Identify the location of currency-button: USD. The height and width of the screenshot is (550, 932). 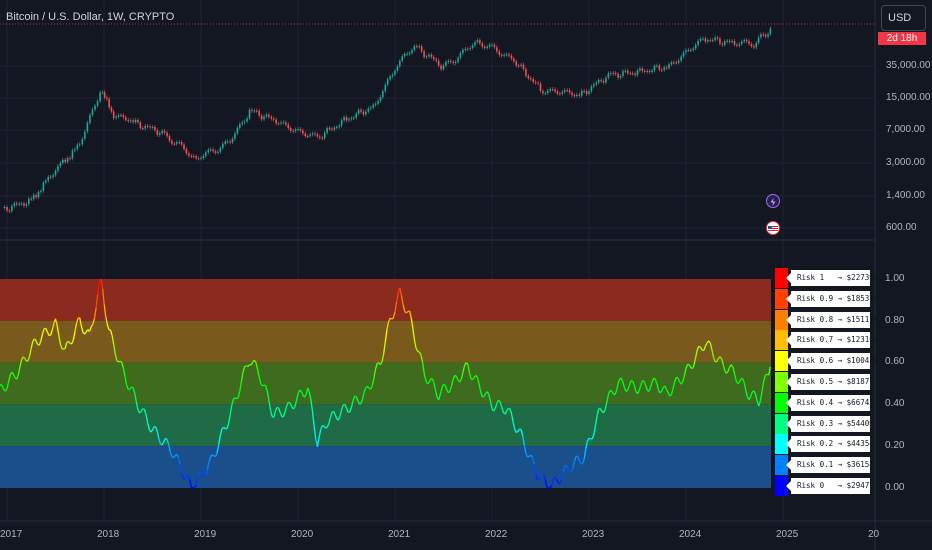
(903, 18).